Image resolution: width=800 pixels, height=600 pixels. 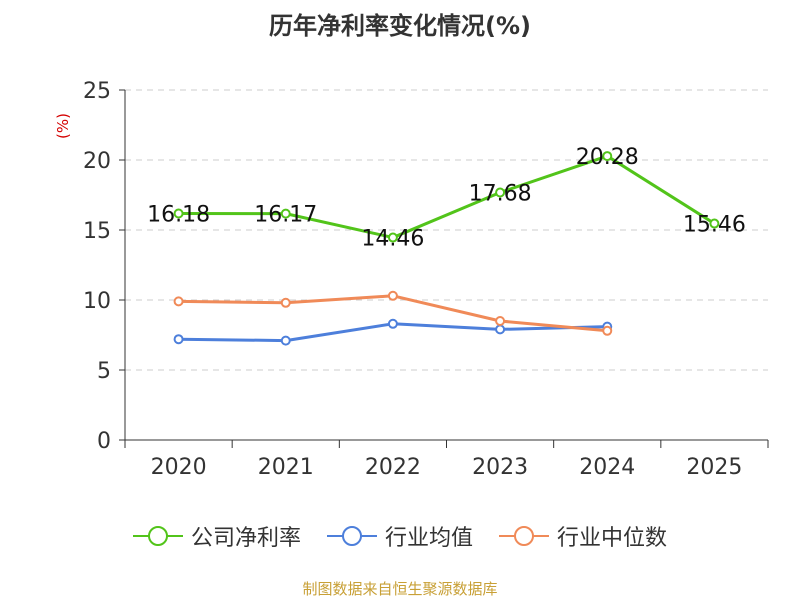 What do you see at coordinates (97, 231) in the screenshot?
I see `y-tick-label: 15` at bounding box center [97, 231].